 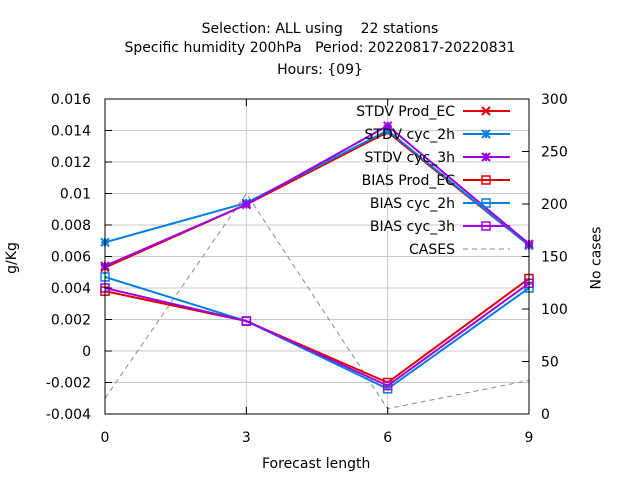 What do you see at coordinates (545, 415) in the screenshot?
I see `y2-tick-label: 0` at bounding box center [545, 415].